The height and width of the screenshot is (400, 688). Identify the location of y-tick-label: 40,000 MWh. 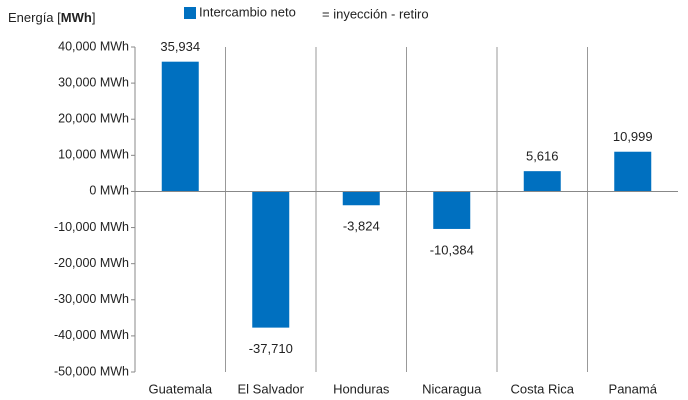
(93, 46).